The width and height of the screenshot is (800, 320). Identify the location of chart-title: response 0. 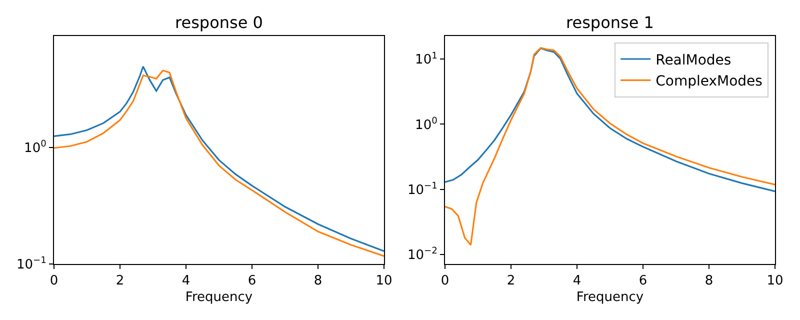
(219, 22).